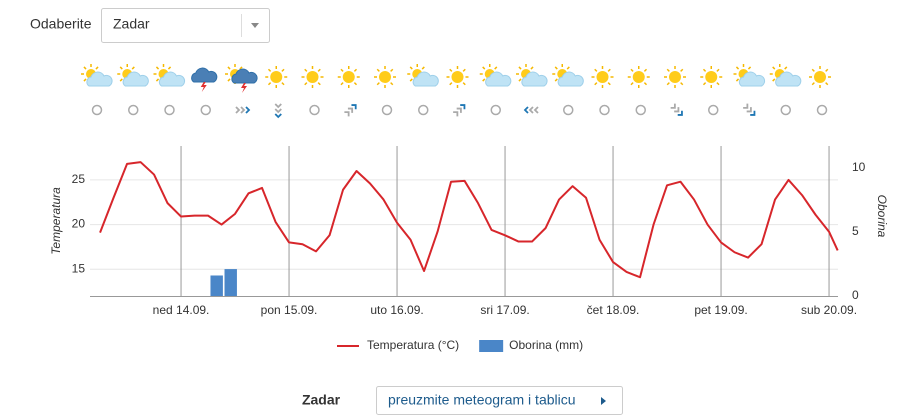 The height and width of the screenshot is (419, 917). Describe the element at coordinates (859, 167) in the screenshot. I see `y2-tick-label: 10` at that location.